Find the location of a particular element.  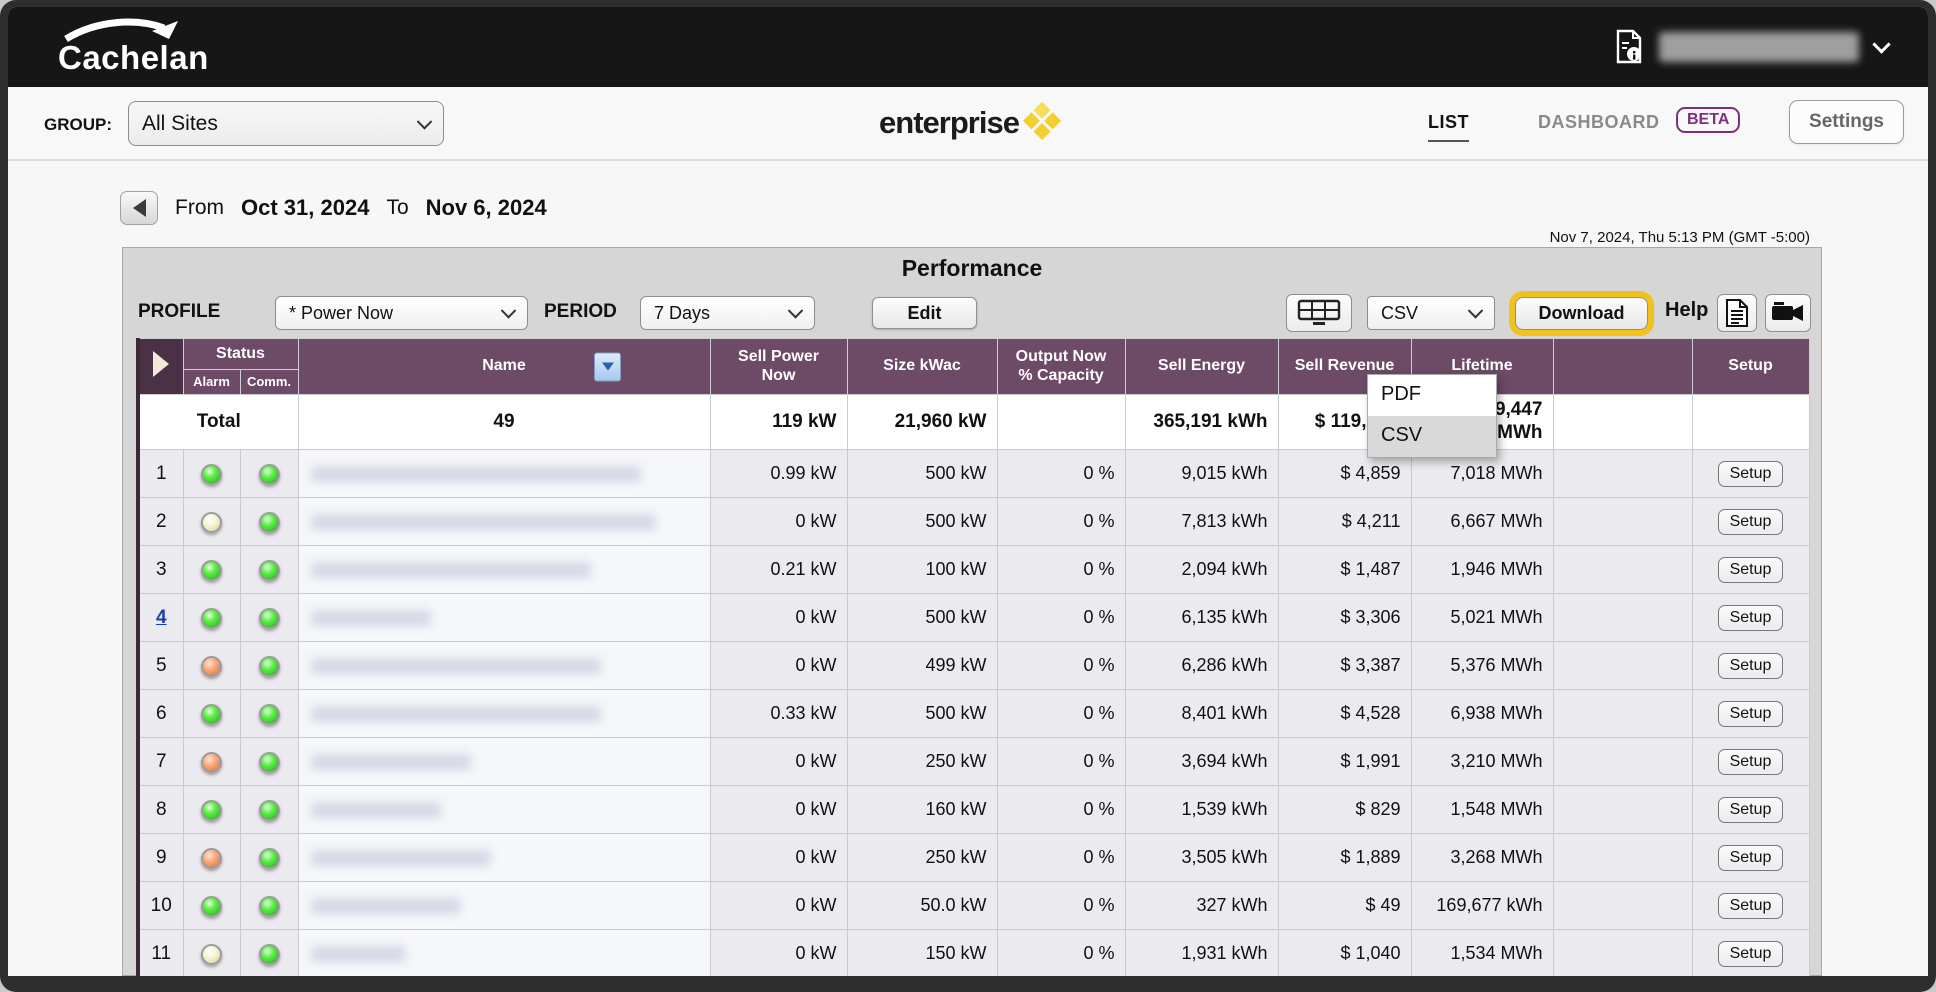

sort-chevron-icon is located at coordinates (607, 366).